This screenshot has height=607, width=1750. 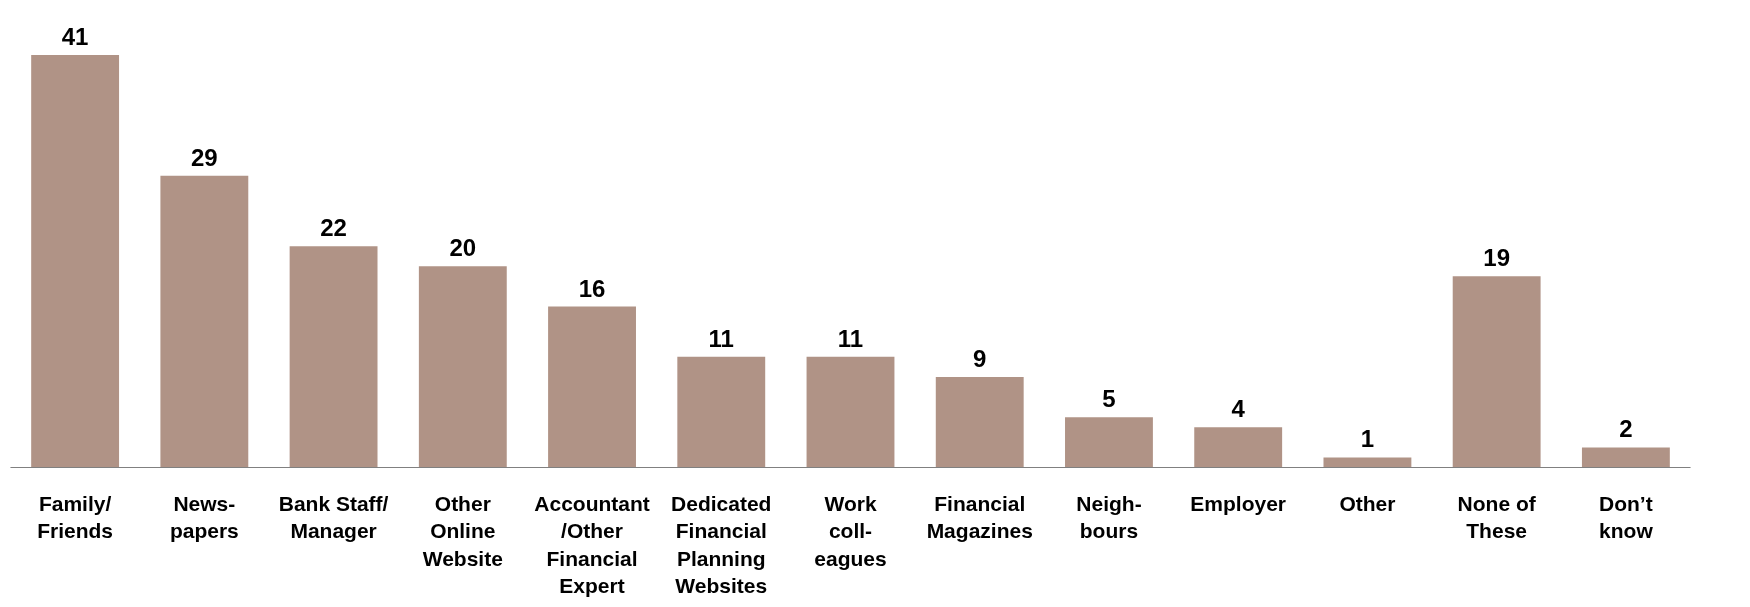 What do you see at coordinates (721, 544) in the screenshot?
I see `x-tick-label: Dedicated Financial Planning Websites` at bounding box center [721, 544].